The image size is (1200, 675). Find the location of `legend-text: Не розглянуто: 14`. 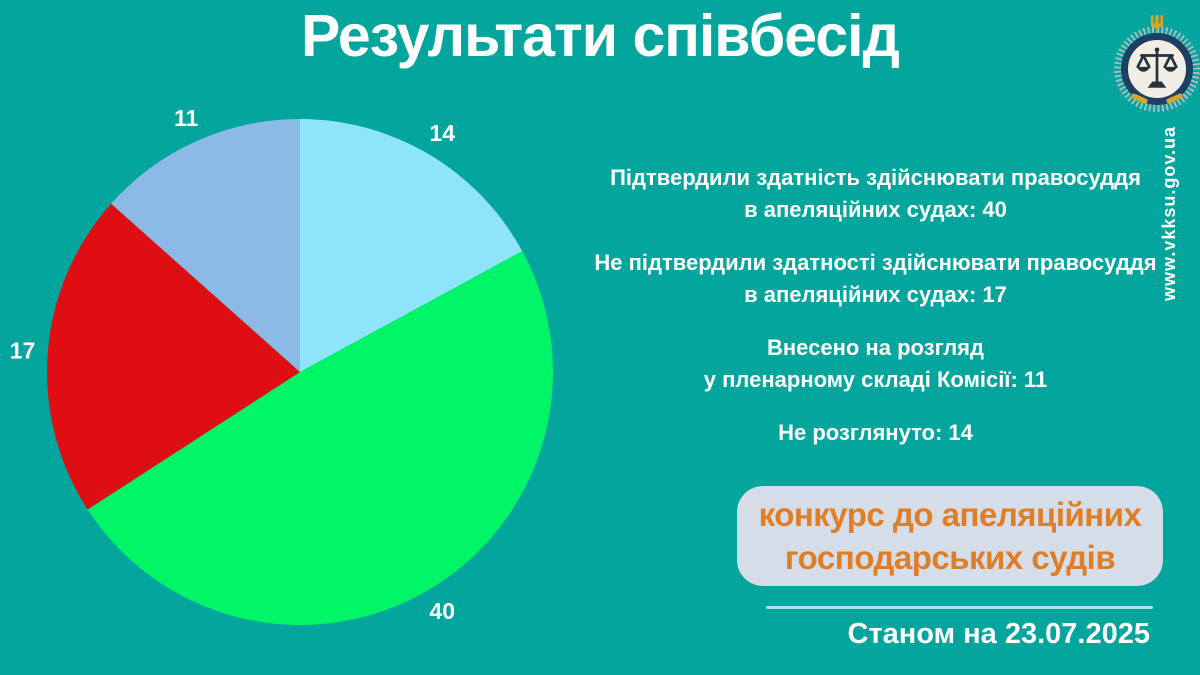

legend-text: Не розглянуто: 14 is located at coordinates (875, 432).